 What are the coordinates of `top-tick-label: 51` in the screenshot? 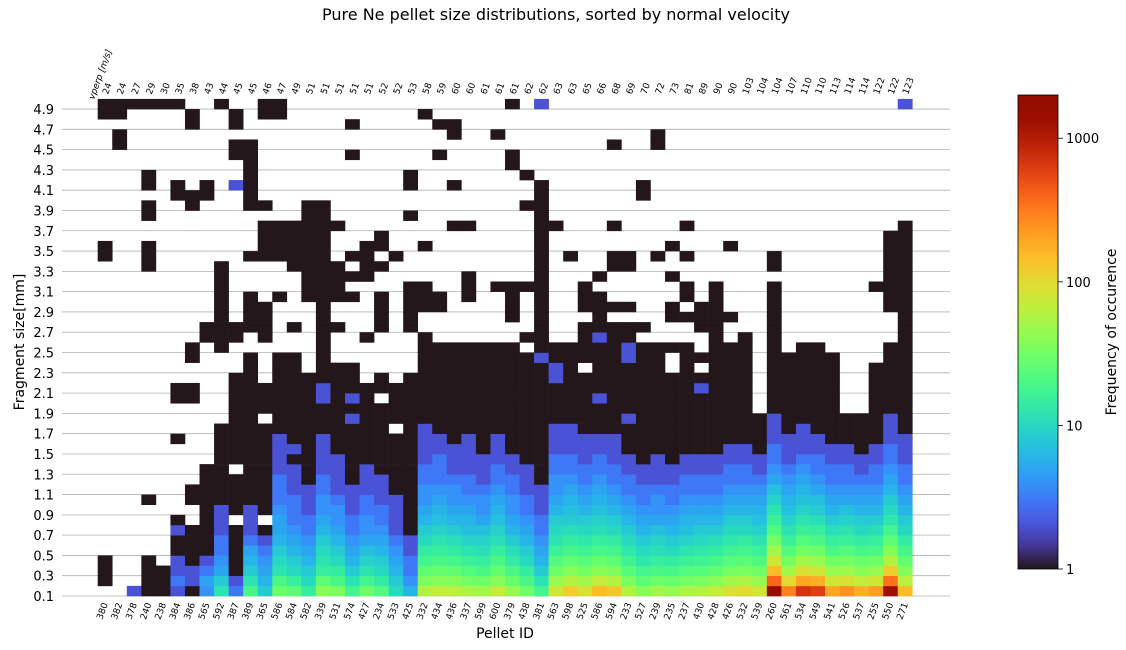 It's located at (355, 89).